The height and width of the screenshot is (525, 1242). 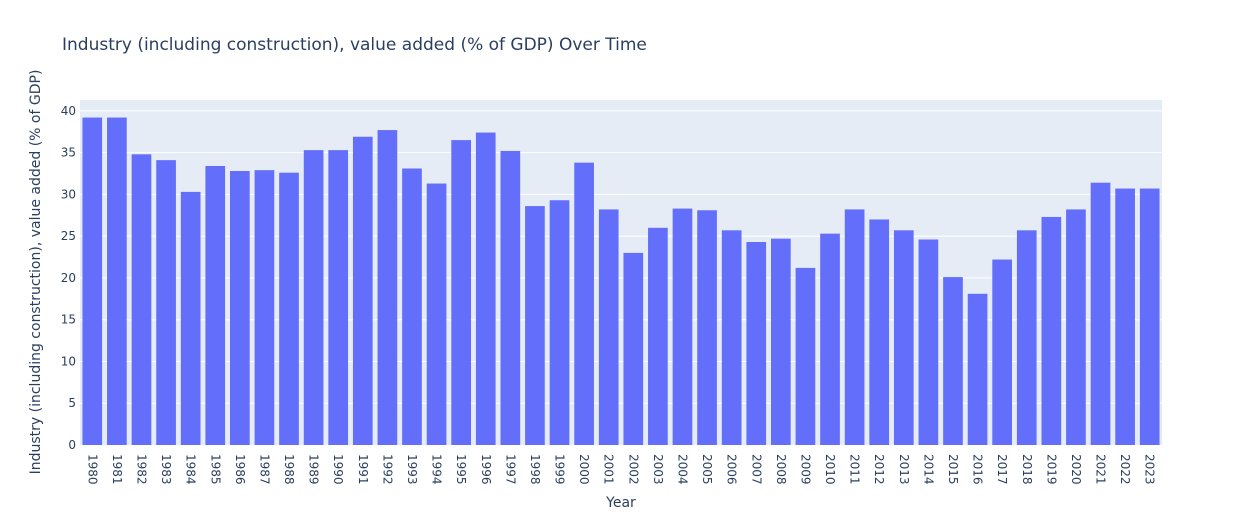 What do you see at coordinates (68, 111) in the screenshot?
I see `y-tick-label: 40` at bounding box center [68, 111].